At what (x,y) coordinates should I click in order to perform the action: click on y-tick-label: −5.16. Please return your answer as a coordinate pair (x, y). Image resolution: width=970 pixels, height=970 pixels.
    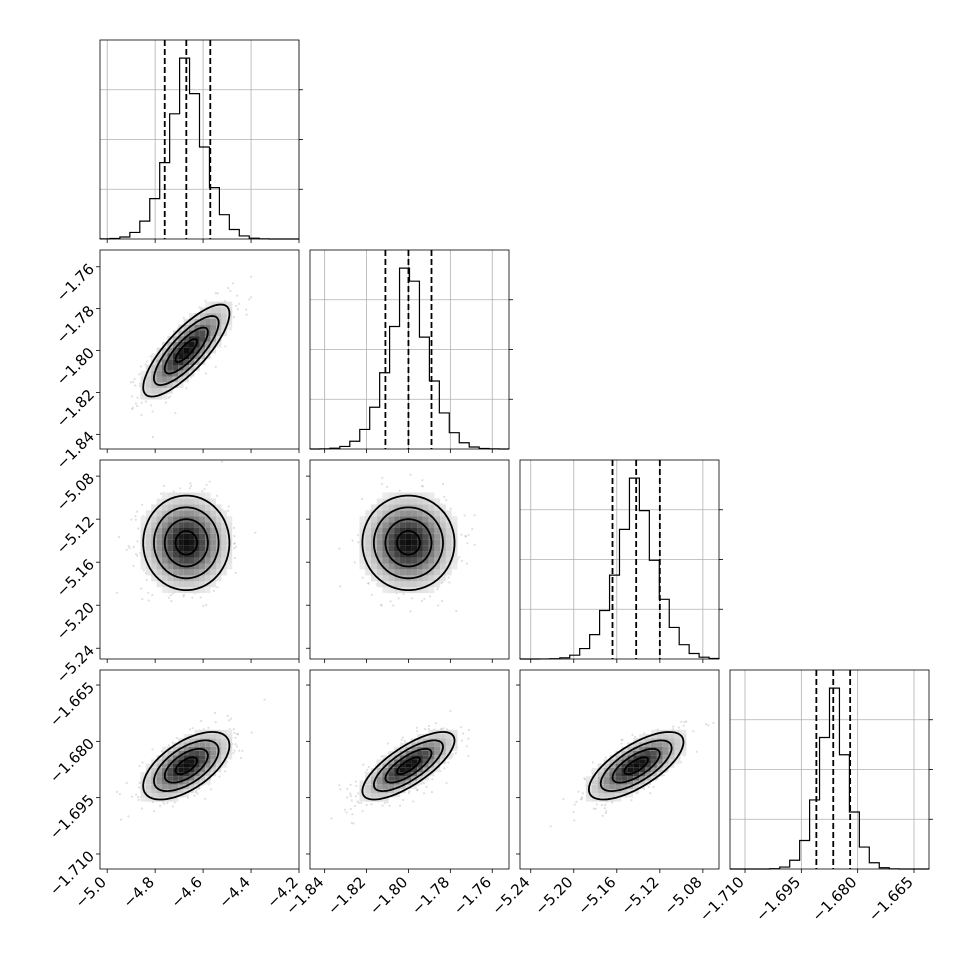
    Looking at the image, I should click on (75, 577).